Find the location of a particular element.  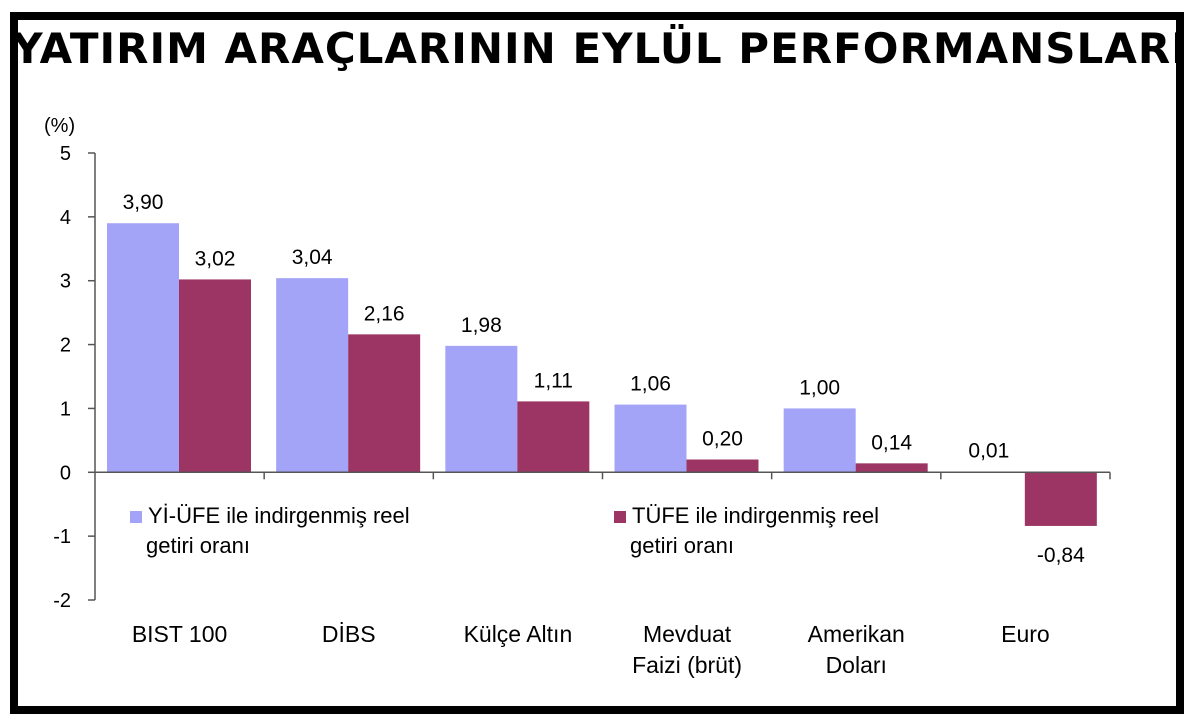

data-label: 0,14 is located at coordinates (891, 442).